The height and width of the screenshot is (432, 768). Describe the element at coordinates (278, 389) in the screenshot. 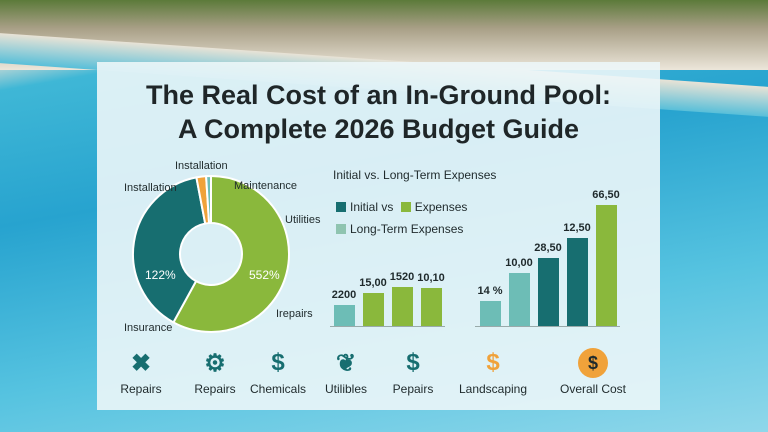

I see `icon-label: Chemicals` at that location.